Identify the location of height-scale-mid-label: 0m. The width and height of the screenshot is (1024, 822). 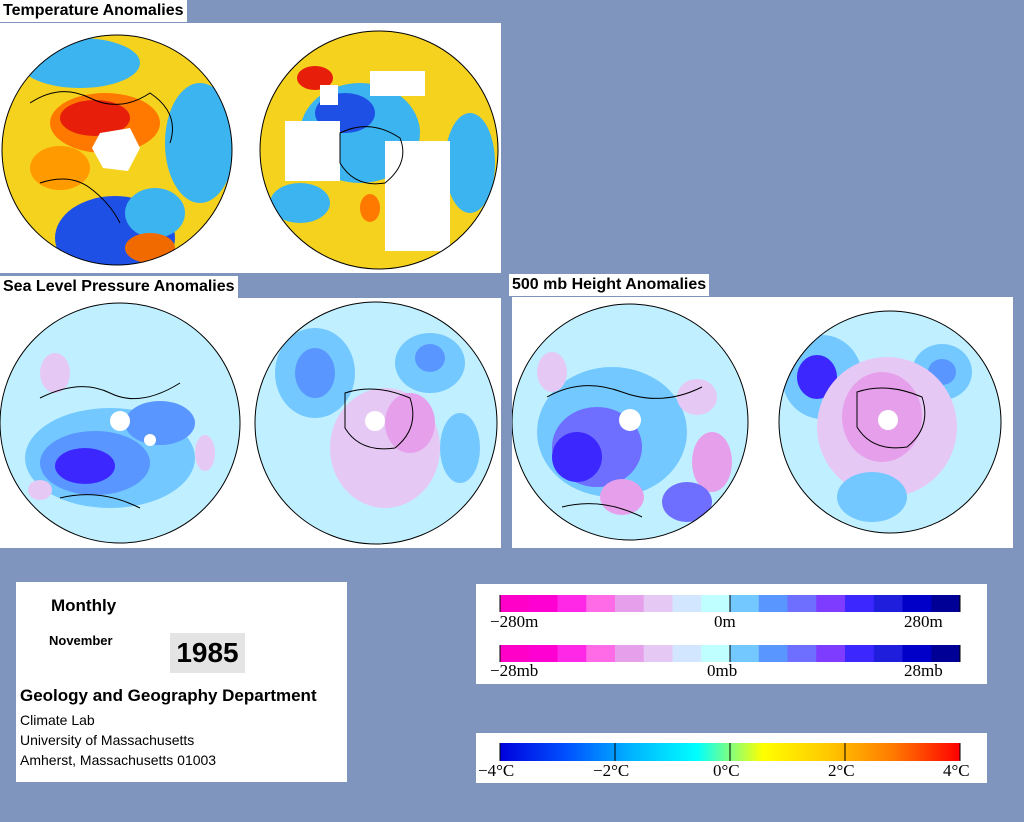
(725, 621).